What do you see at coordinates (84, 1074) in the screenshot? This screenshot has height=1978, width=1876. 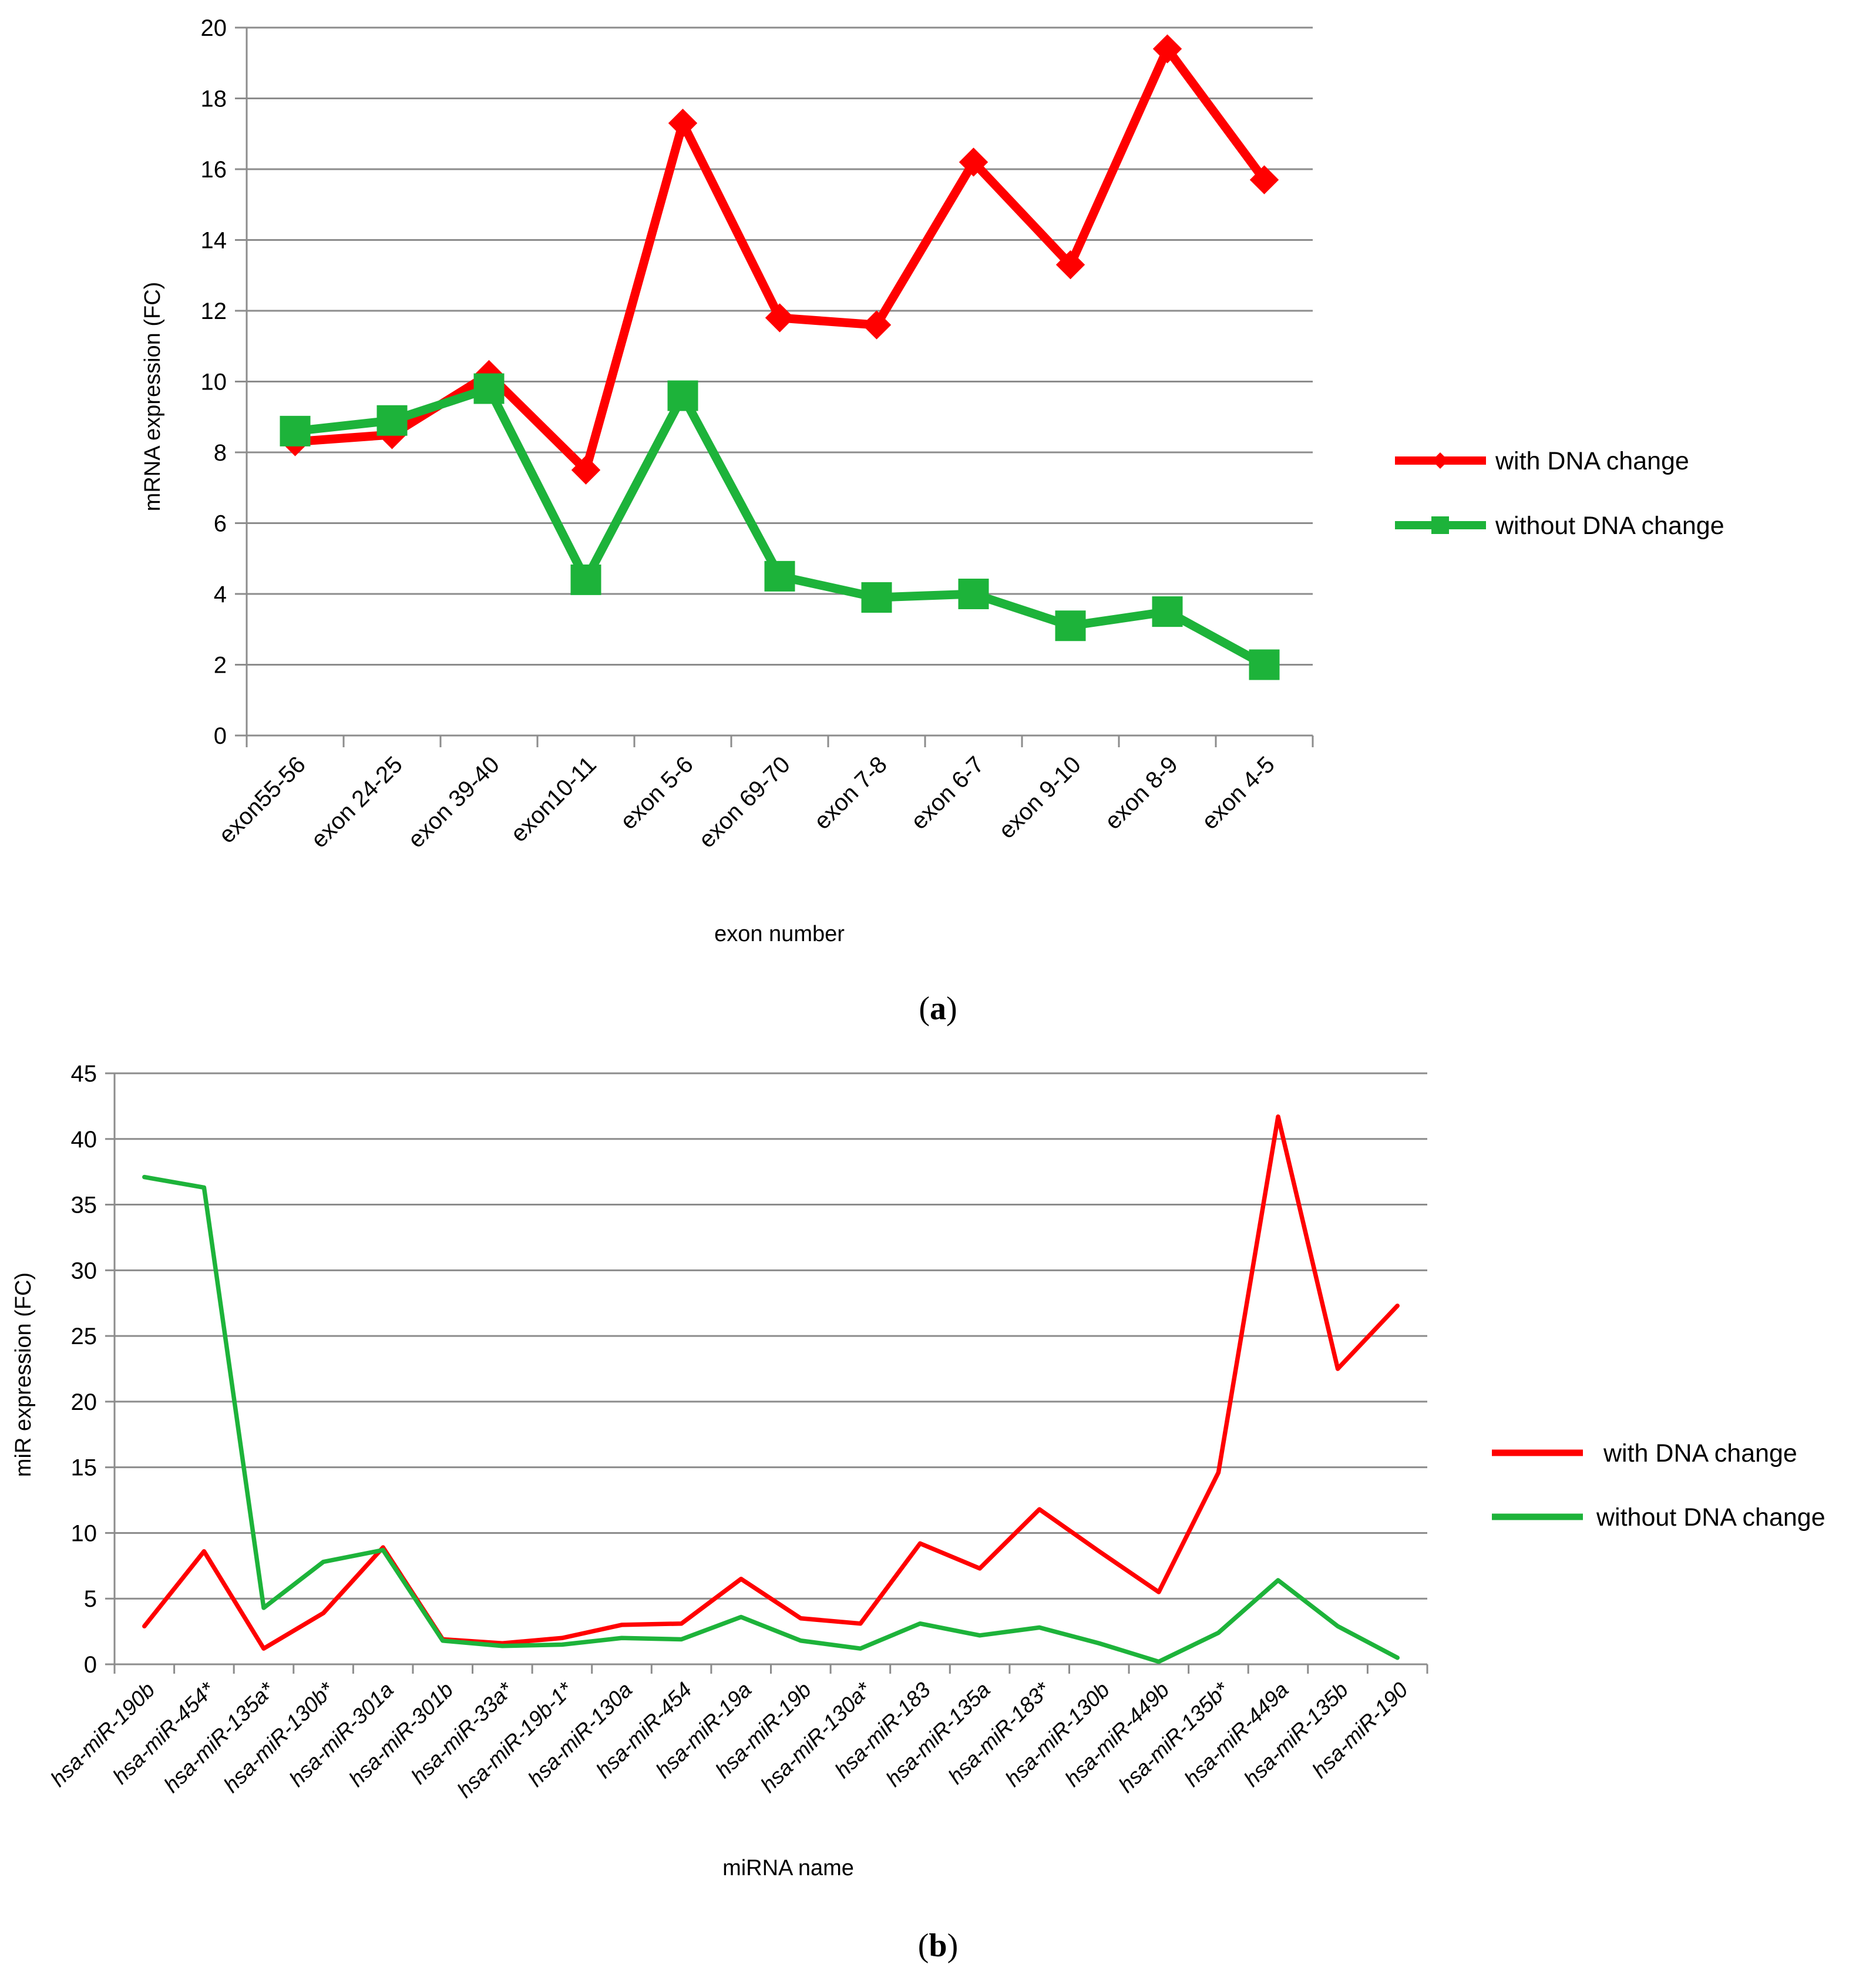 I see `chart-b-y-tick-label-45: 45` at bounding box center [84, 1074].